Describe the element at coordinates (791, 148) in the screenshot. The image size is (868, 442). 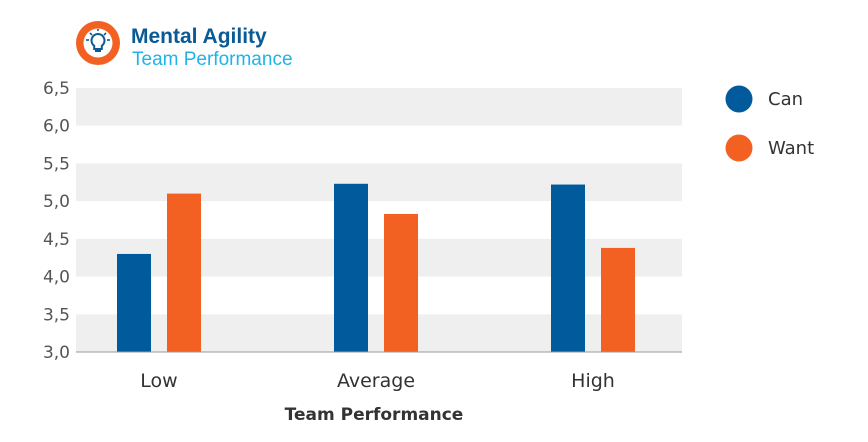
I see `legend-label-want: Want` at that location.